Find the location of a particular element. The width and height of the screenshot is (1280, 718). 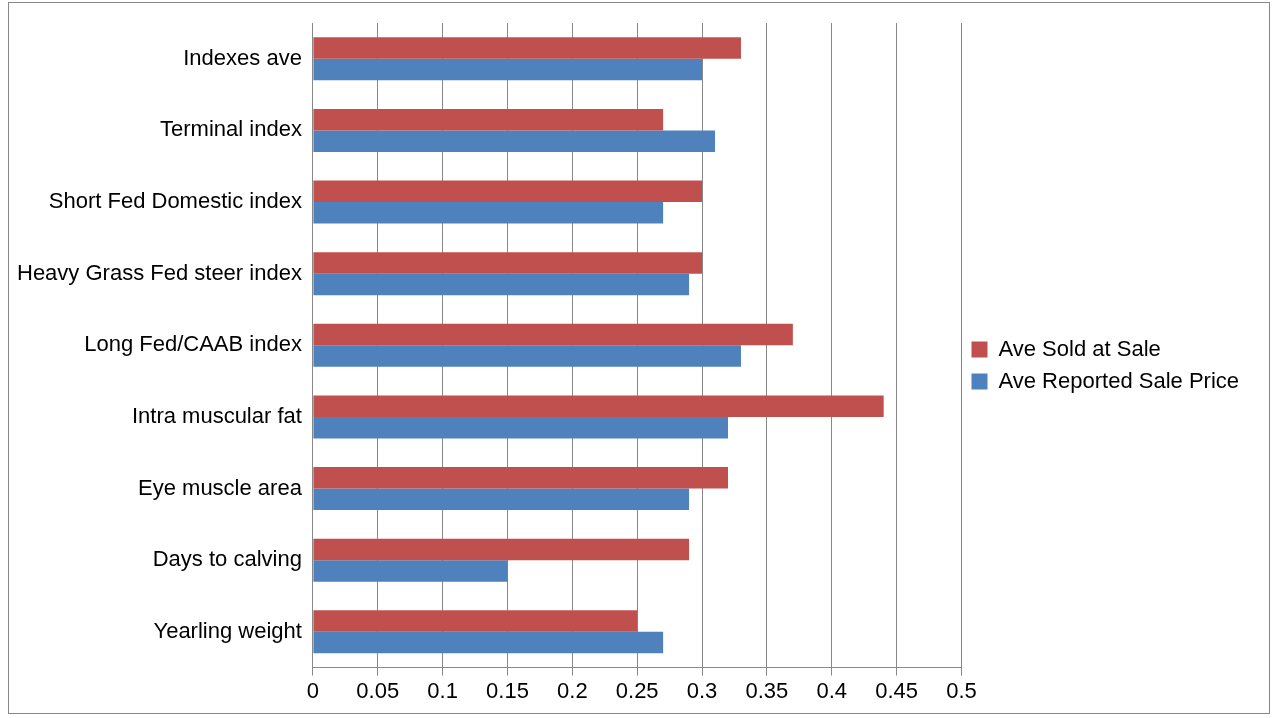

x-tick-label: 0.45 is located at coordinates (897, 690).